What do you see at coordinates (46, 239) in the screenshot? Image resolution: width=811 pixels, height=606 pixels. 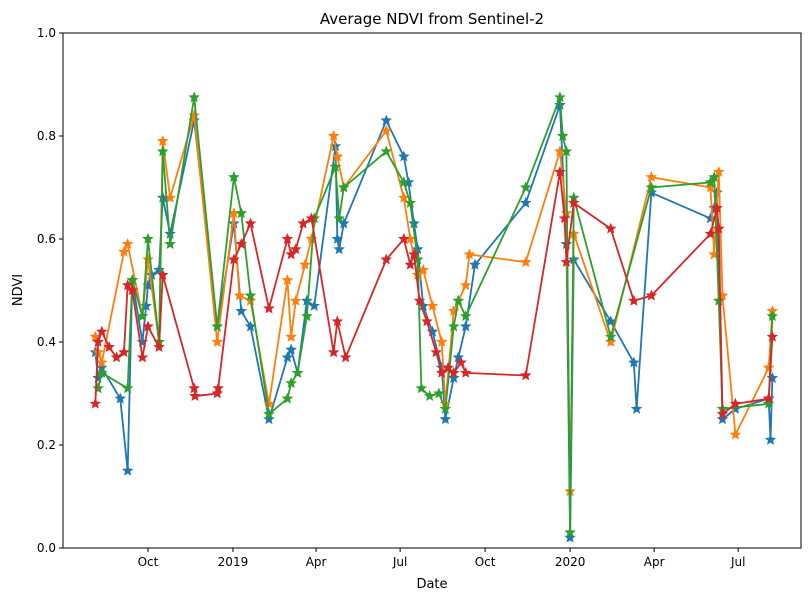 I see `y-tick-label: 0.6` at bounding box center [46, 239].